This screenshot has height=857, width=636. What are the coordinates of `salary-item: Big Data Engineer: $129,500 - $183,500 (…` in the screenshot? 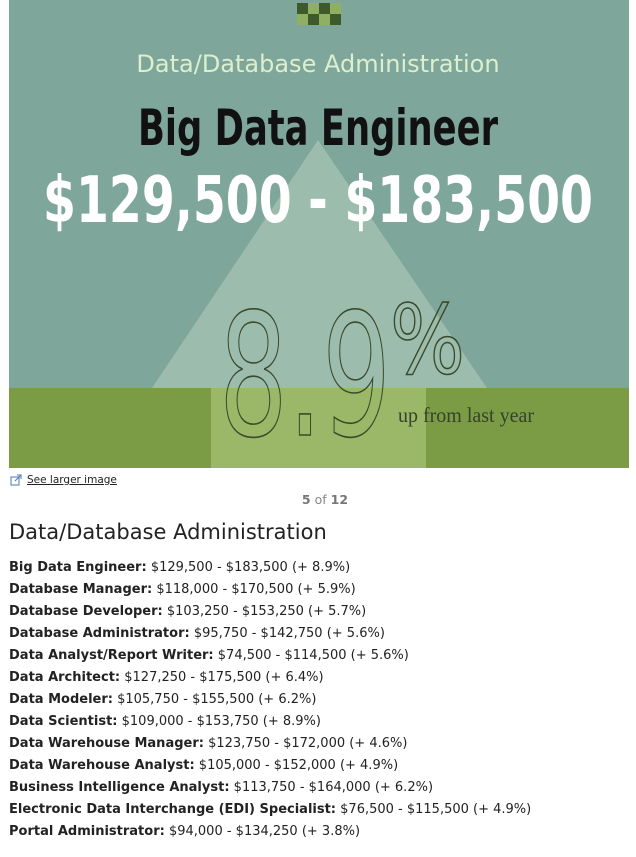 It's located at (270, 568).